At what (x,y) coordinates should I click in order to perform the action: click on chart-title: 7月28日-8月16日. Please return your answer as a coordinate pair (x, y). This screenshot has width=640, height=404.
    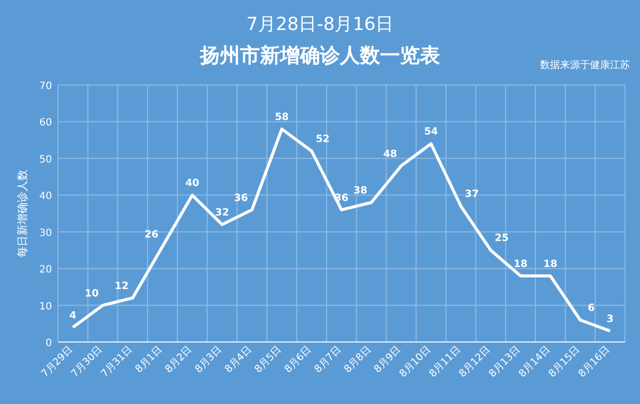
    Looking at the image, I should click on (320, 24).